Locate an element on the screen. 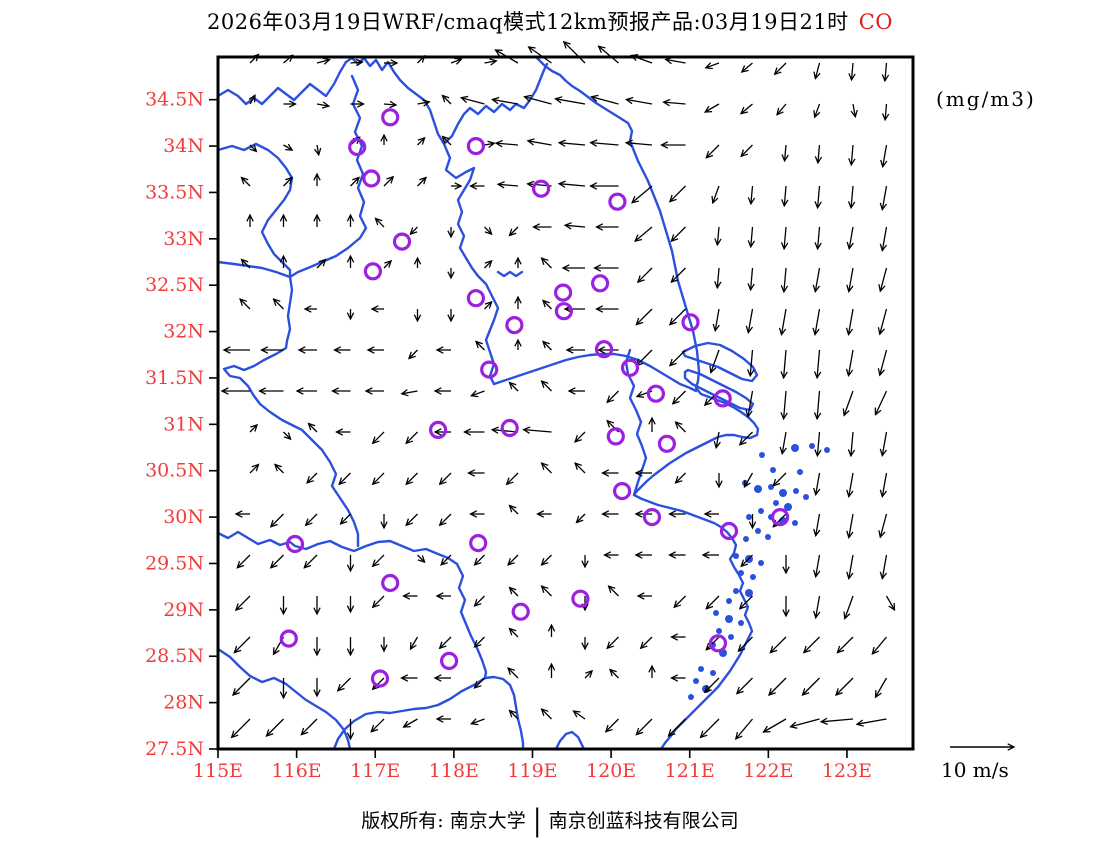 The image size is (1100, 850). title-text: 2026年03月19日WRF/cmaq模式12km预报产品:03月19日21时 is located at coordinates (528, 22).